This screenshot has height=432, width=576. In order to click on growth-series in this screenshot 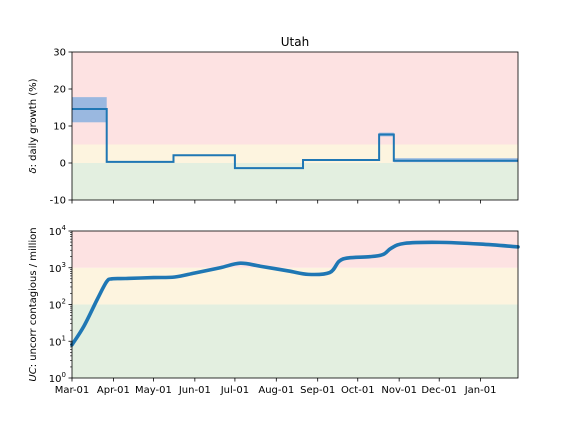, I will do `click(295, 138)`.